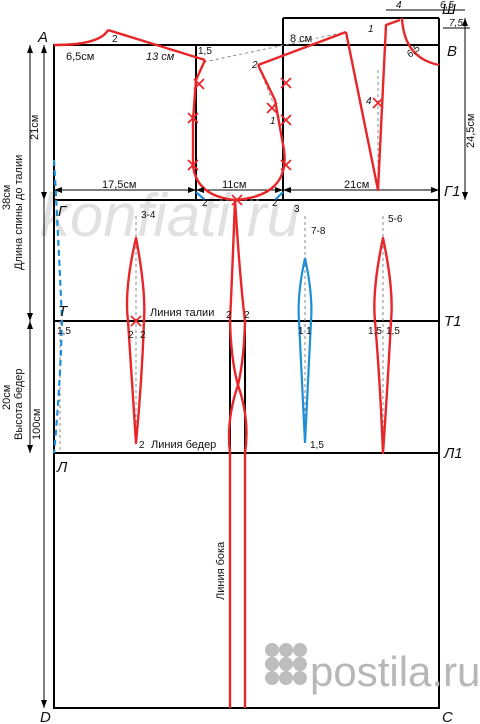 Image resolution: width=480 pixels, height=724 pixels. What do you see at coordinates (170, 215) in the screenshot?
I see `watermark: konfiati.ru` at bounding box center [170, 215].